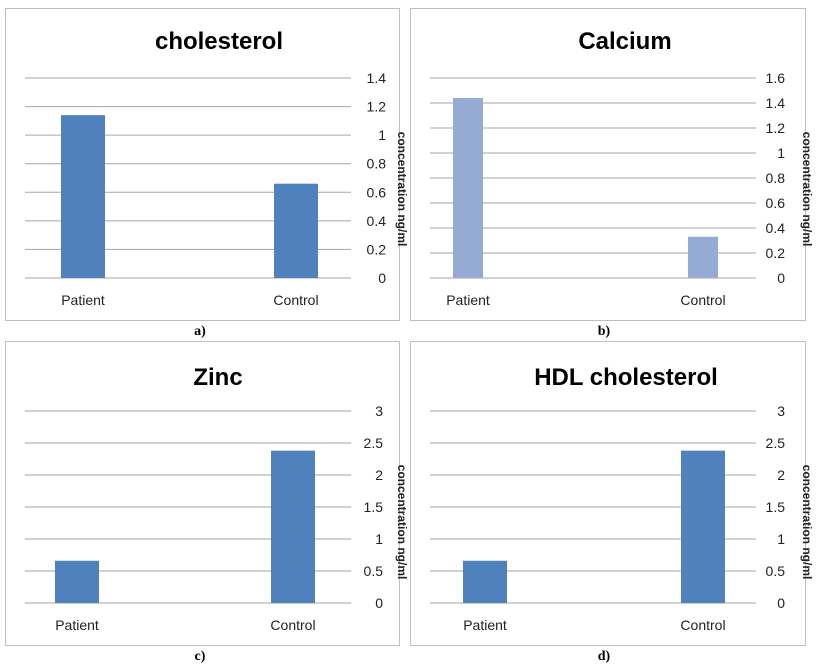 The height and width of the screenshot is (667, 820). Describe the element at coordinates (200, 331) in the screenshot. I see `caption-a: a)` at that location.